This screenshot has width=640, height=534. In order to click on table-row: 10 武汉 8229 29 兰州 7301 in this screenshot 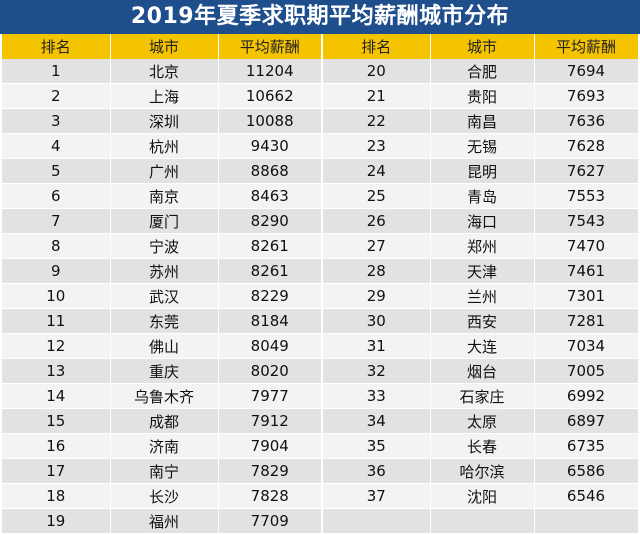, I will do `click(320, 296)`.